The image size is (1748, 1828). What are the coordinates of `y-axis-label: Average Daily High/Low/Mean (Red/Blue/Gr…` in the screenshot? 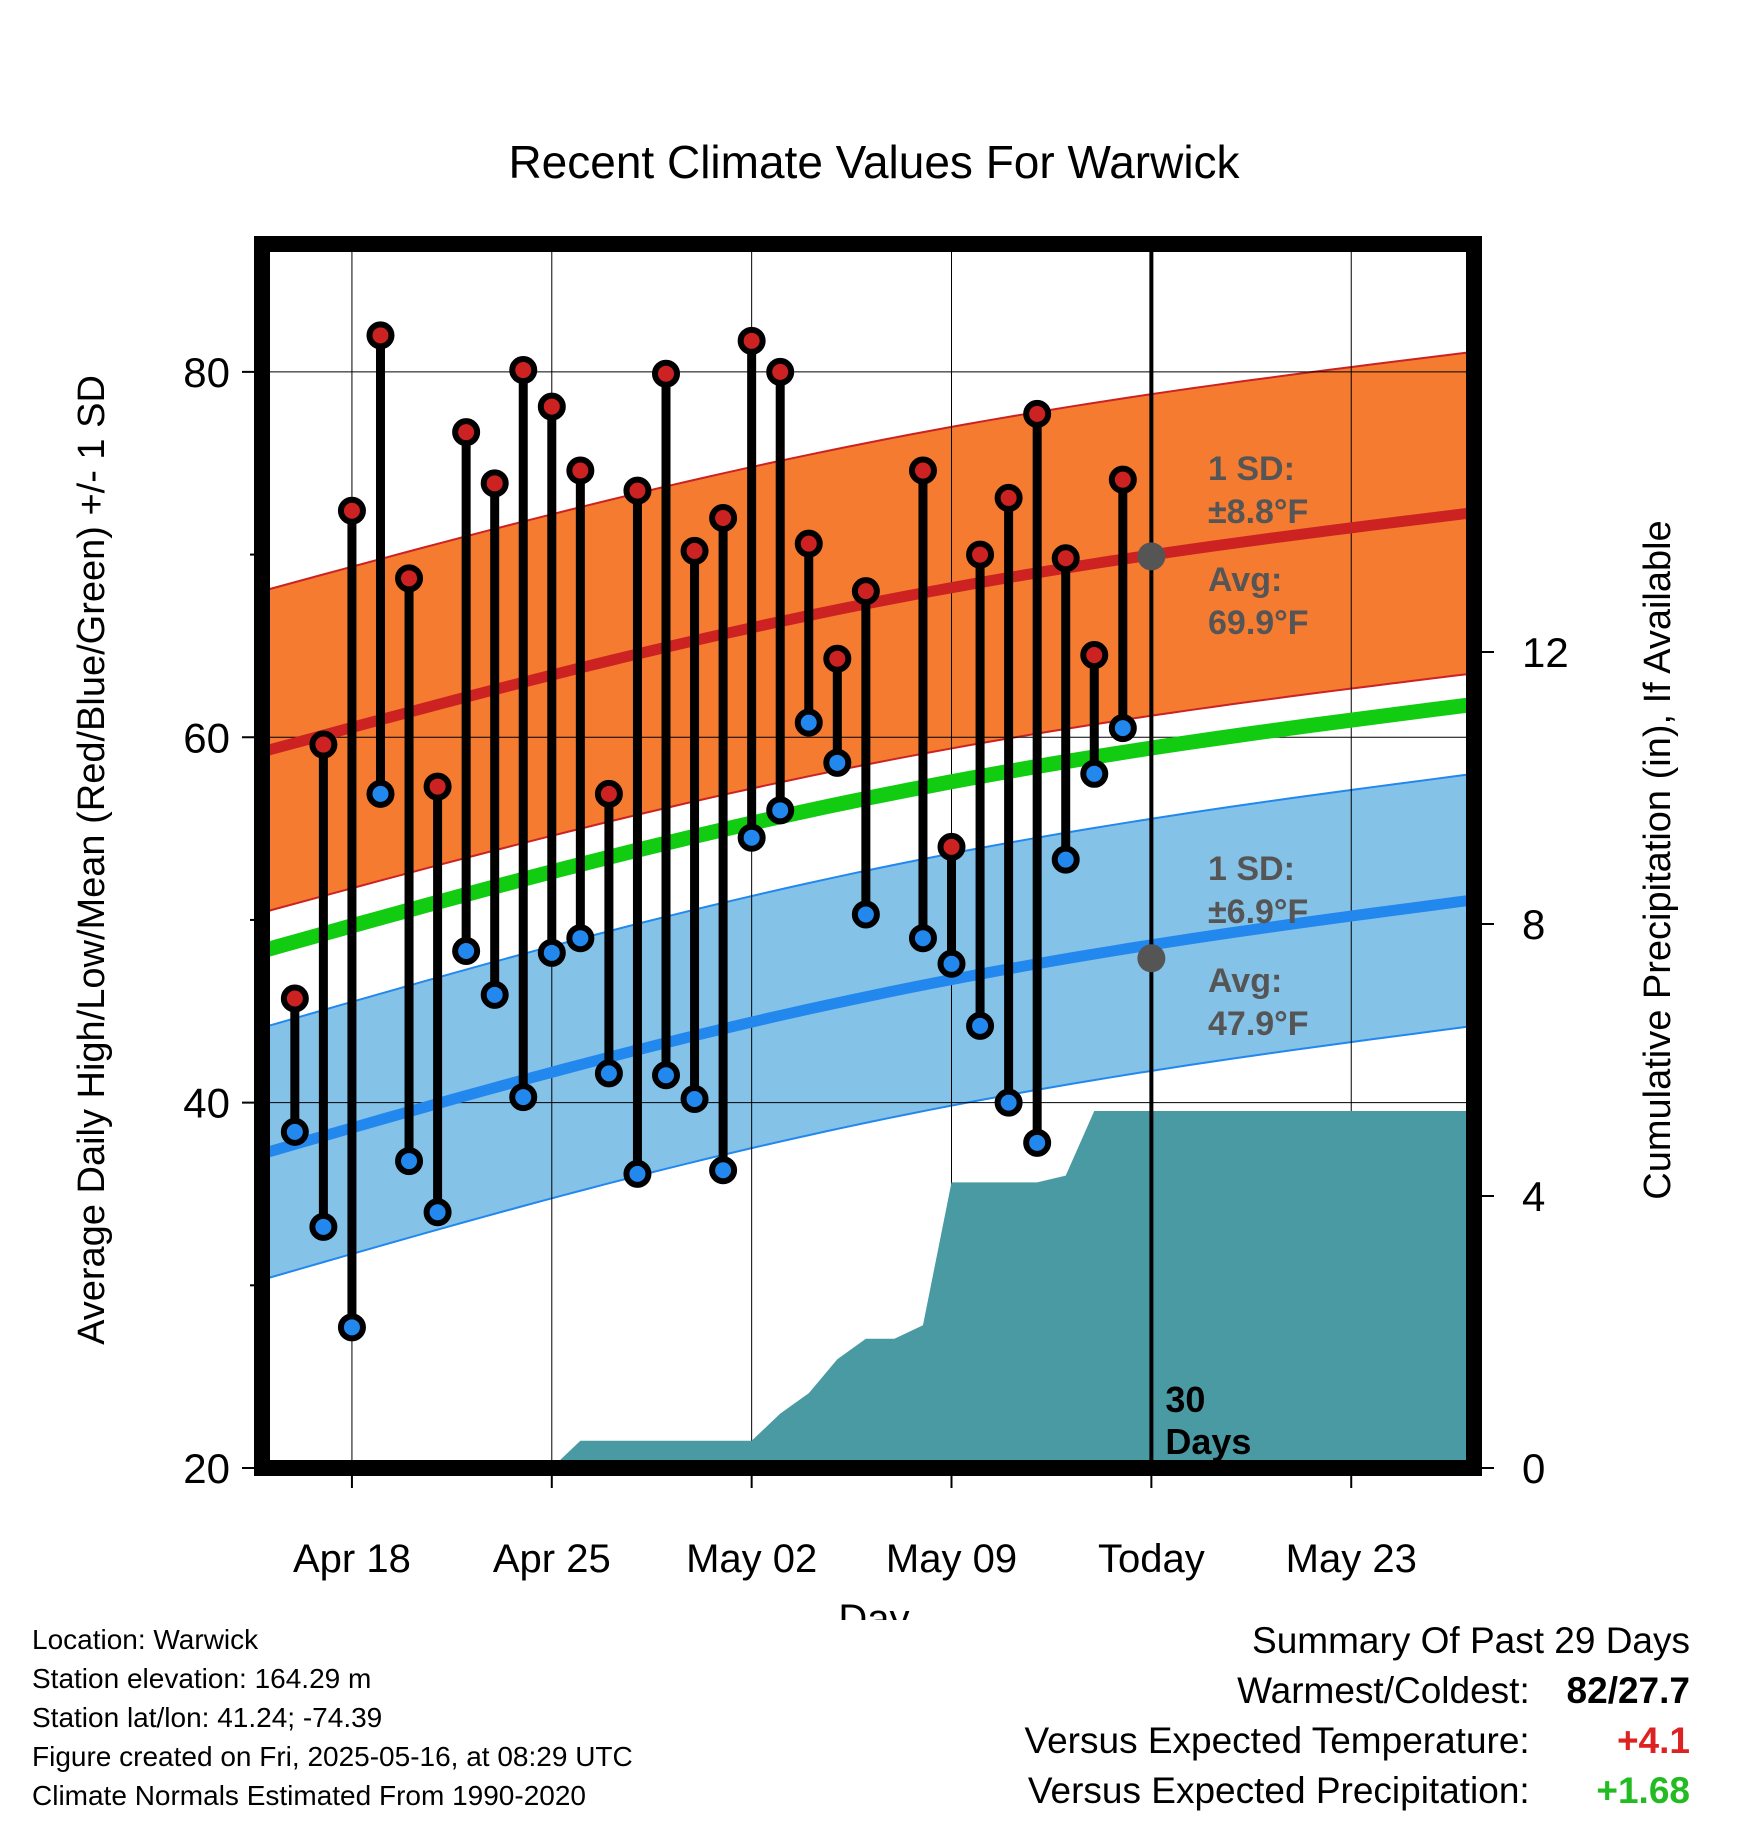 It's located at (92, 860).